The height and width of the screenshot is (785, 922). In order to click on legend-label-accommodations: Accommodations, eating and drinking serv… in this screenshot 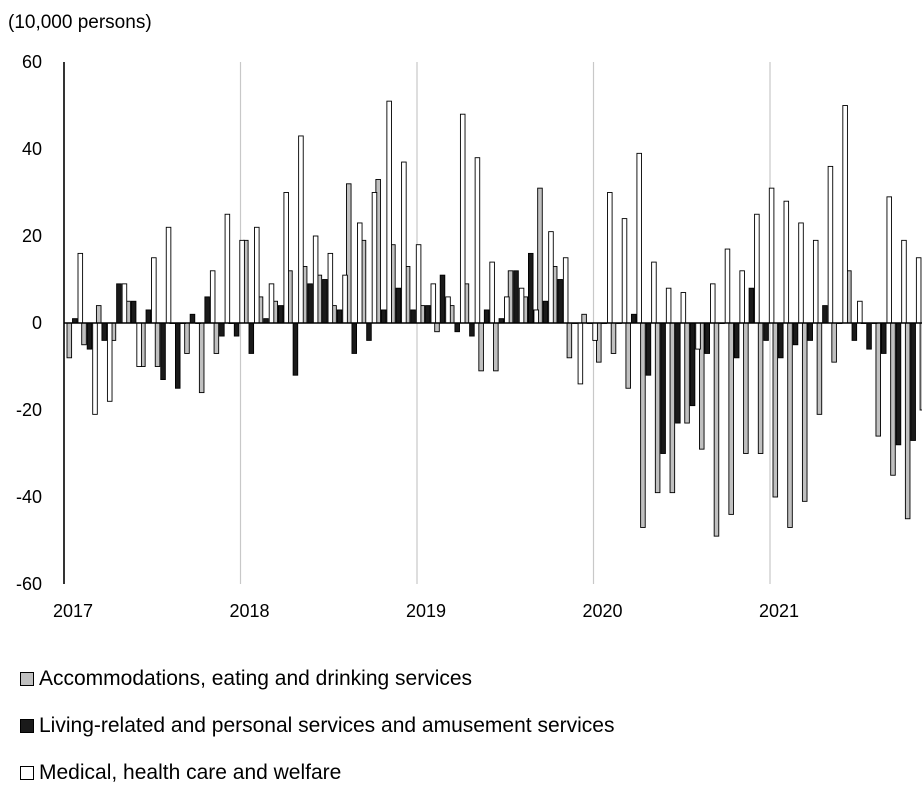, I will do `click(256, 678)`.